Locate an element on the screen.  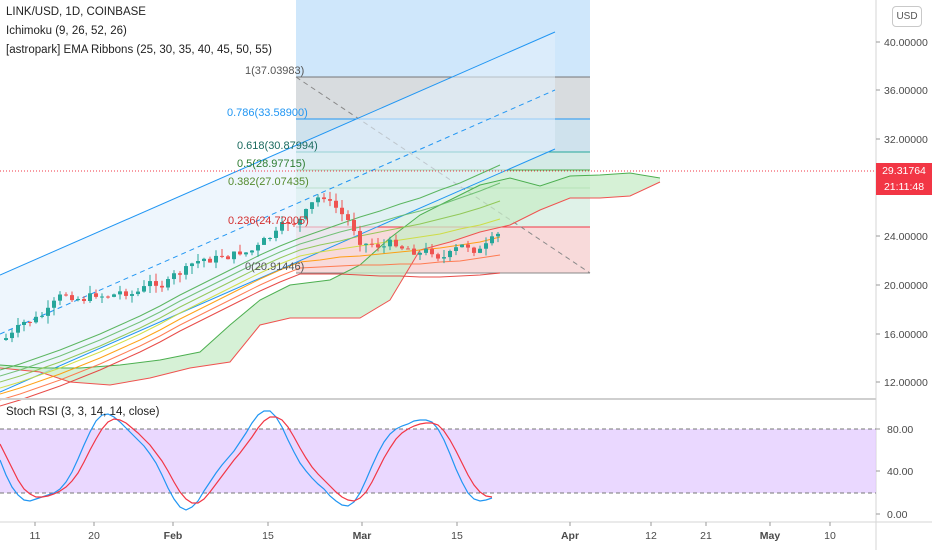
fib-trend-line is located at coordinates (443, 175).